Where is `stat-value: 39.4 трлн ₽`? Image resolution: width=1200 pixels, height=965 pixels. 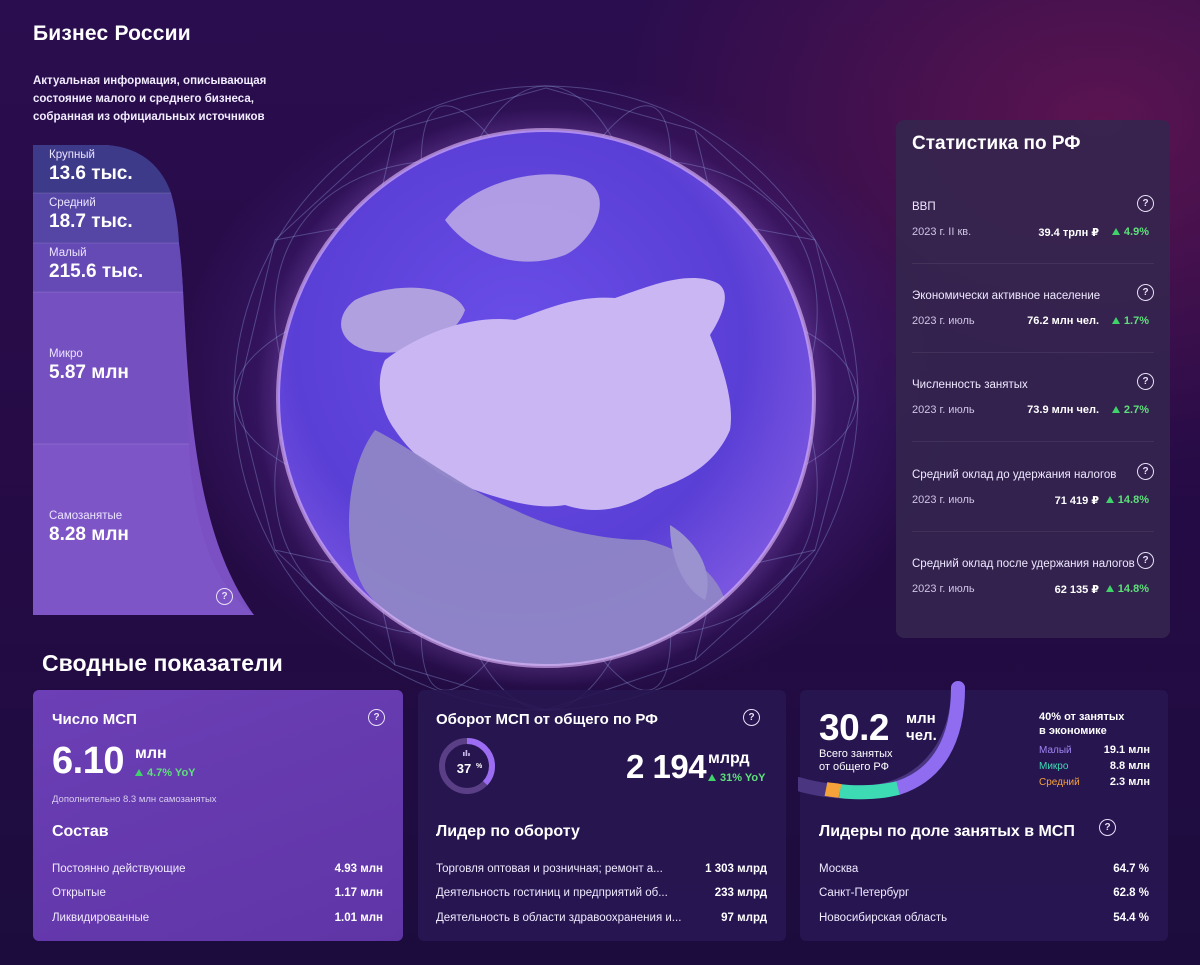 stat-value: 39.4 трлн ₽ is located at coordinates (1068, 233).